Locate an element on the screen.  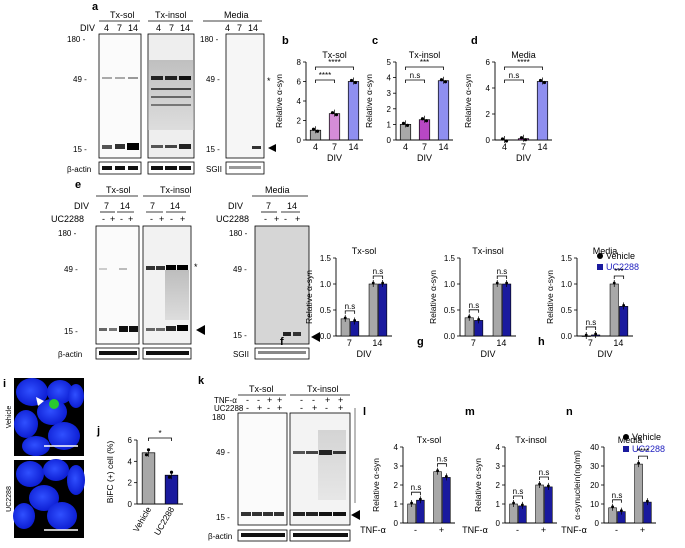
e-div-14: 14 is located at coordinates (125, 206).